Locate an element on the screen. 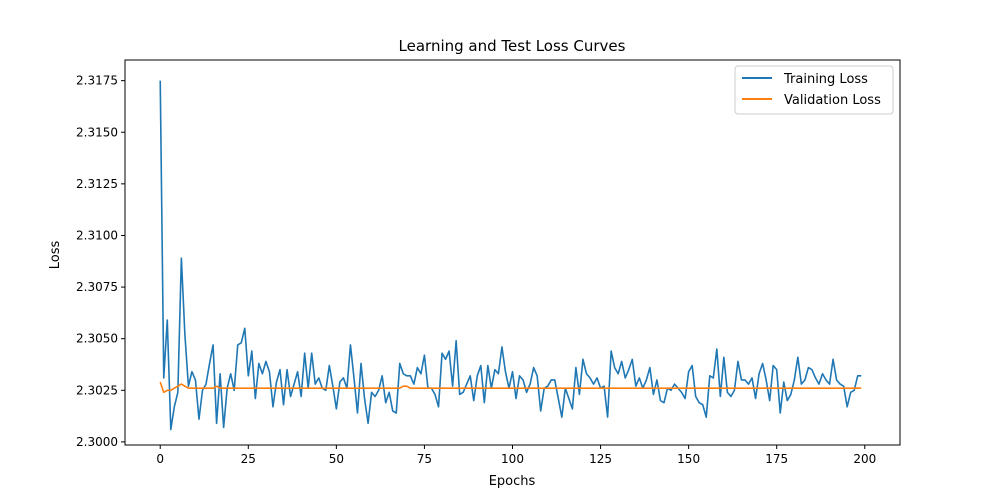 The image size is (1000, 504). x-tick-label: 200 is located at coordinates (864, 459).